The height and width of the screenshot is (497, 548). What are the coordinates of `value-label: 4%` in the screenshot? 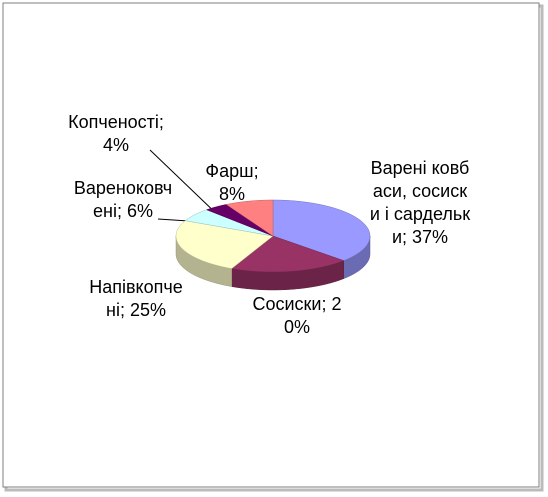 It's located at (115, 145).